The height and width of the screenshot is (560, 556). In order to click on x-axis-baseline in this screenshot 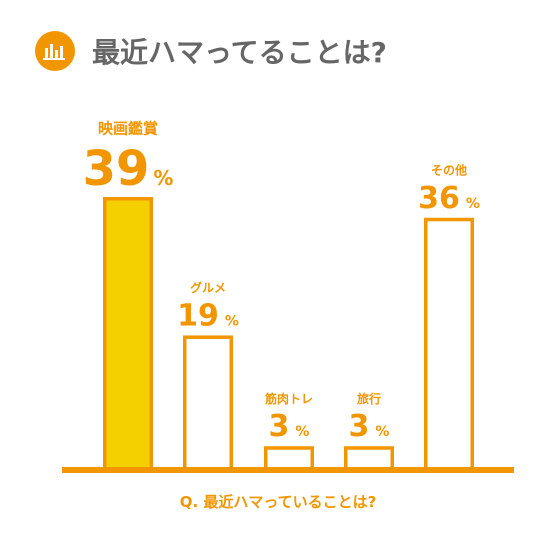, I will do `click(288, 470)`.